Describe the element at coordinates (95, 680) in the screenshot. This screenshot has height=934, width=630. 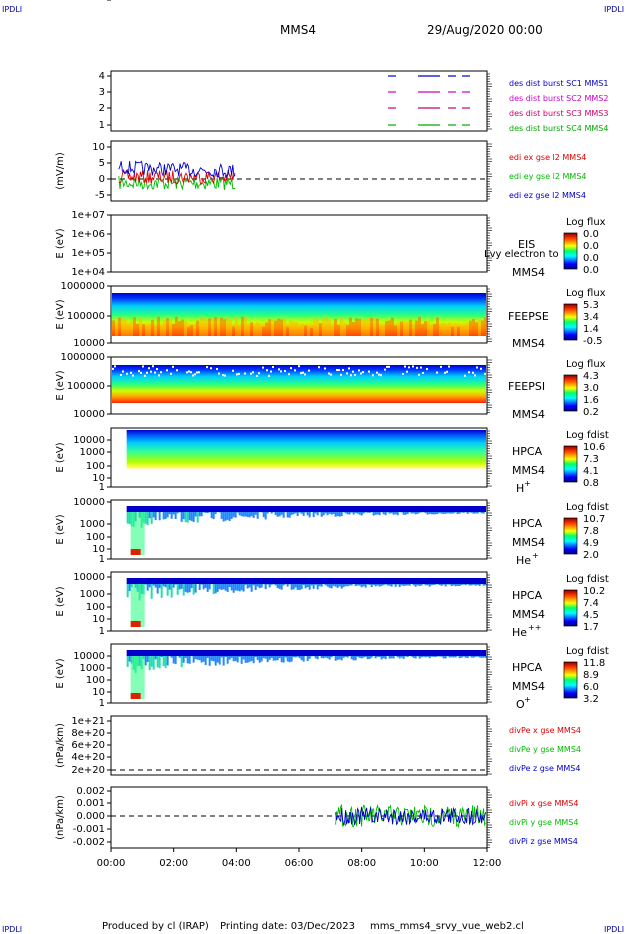
I see `y-tick-label: 100` at that location.